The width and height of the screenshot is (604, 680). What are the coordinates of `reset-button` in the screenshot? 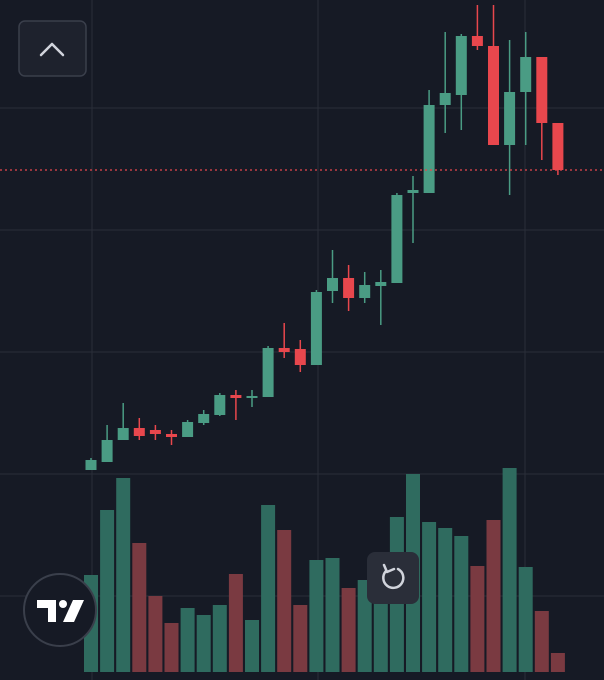 It's located at (393, 578).